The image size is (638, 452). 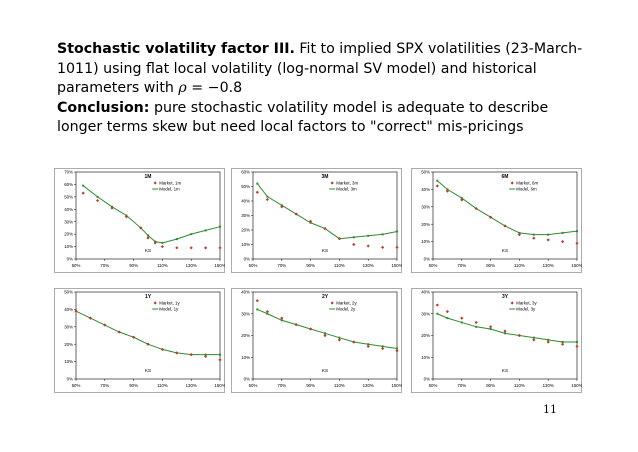 I want to click on x-tick-label: 110%, so click(x=162, y=265).